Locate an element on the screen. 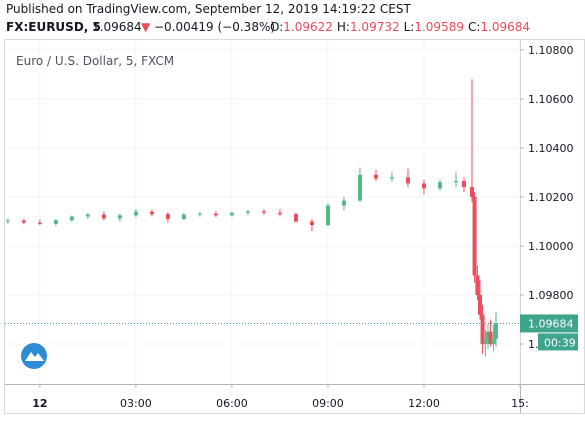 The image size is (585, 425). ohlc-label: C: is located at coordinates (474, 27).